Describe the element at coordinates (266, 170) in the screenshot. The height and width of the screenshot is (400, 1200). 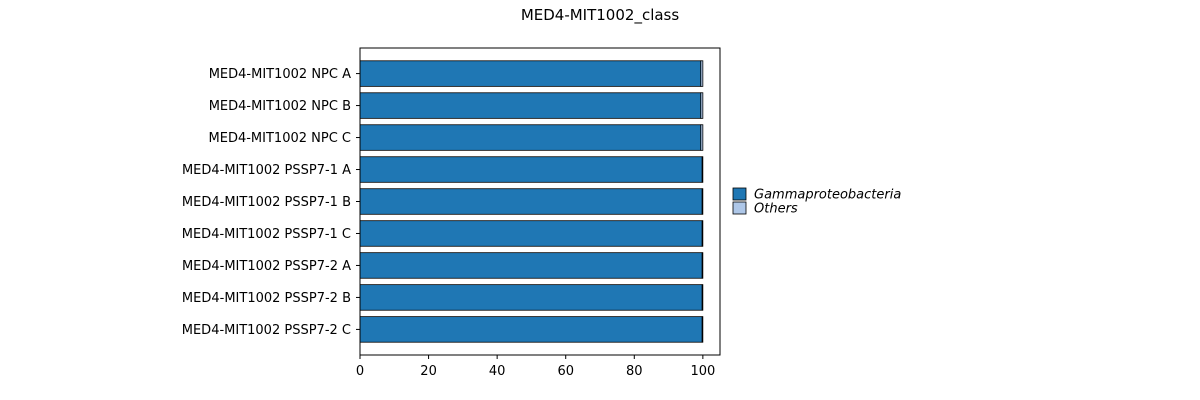
I see `y-tick-label: MED4-MIT1002 PSSP7-1 A` at that location.